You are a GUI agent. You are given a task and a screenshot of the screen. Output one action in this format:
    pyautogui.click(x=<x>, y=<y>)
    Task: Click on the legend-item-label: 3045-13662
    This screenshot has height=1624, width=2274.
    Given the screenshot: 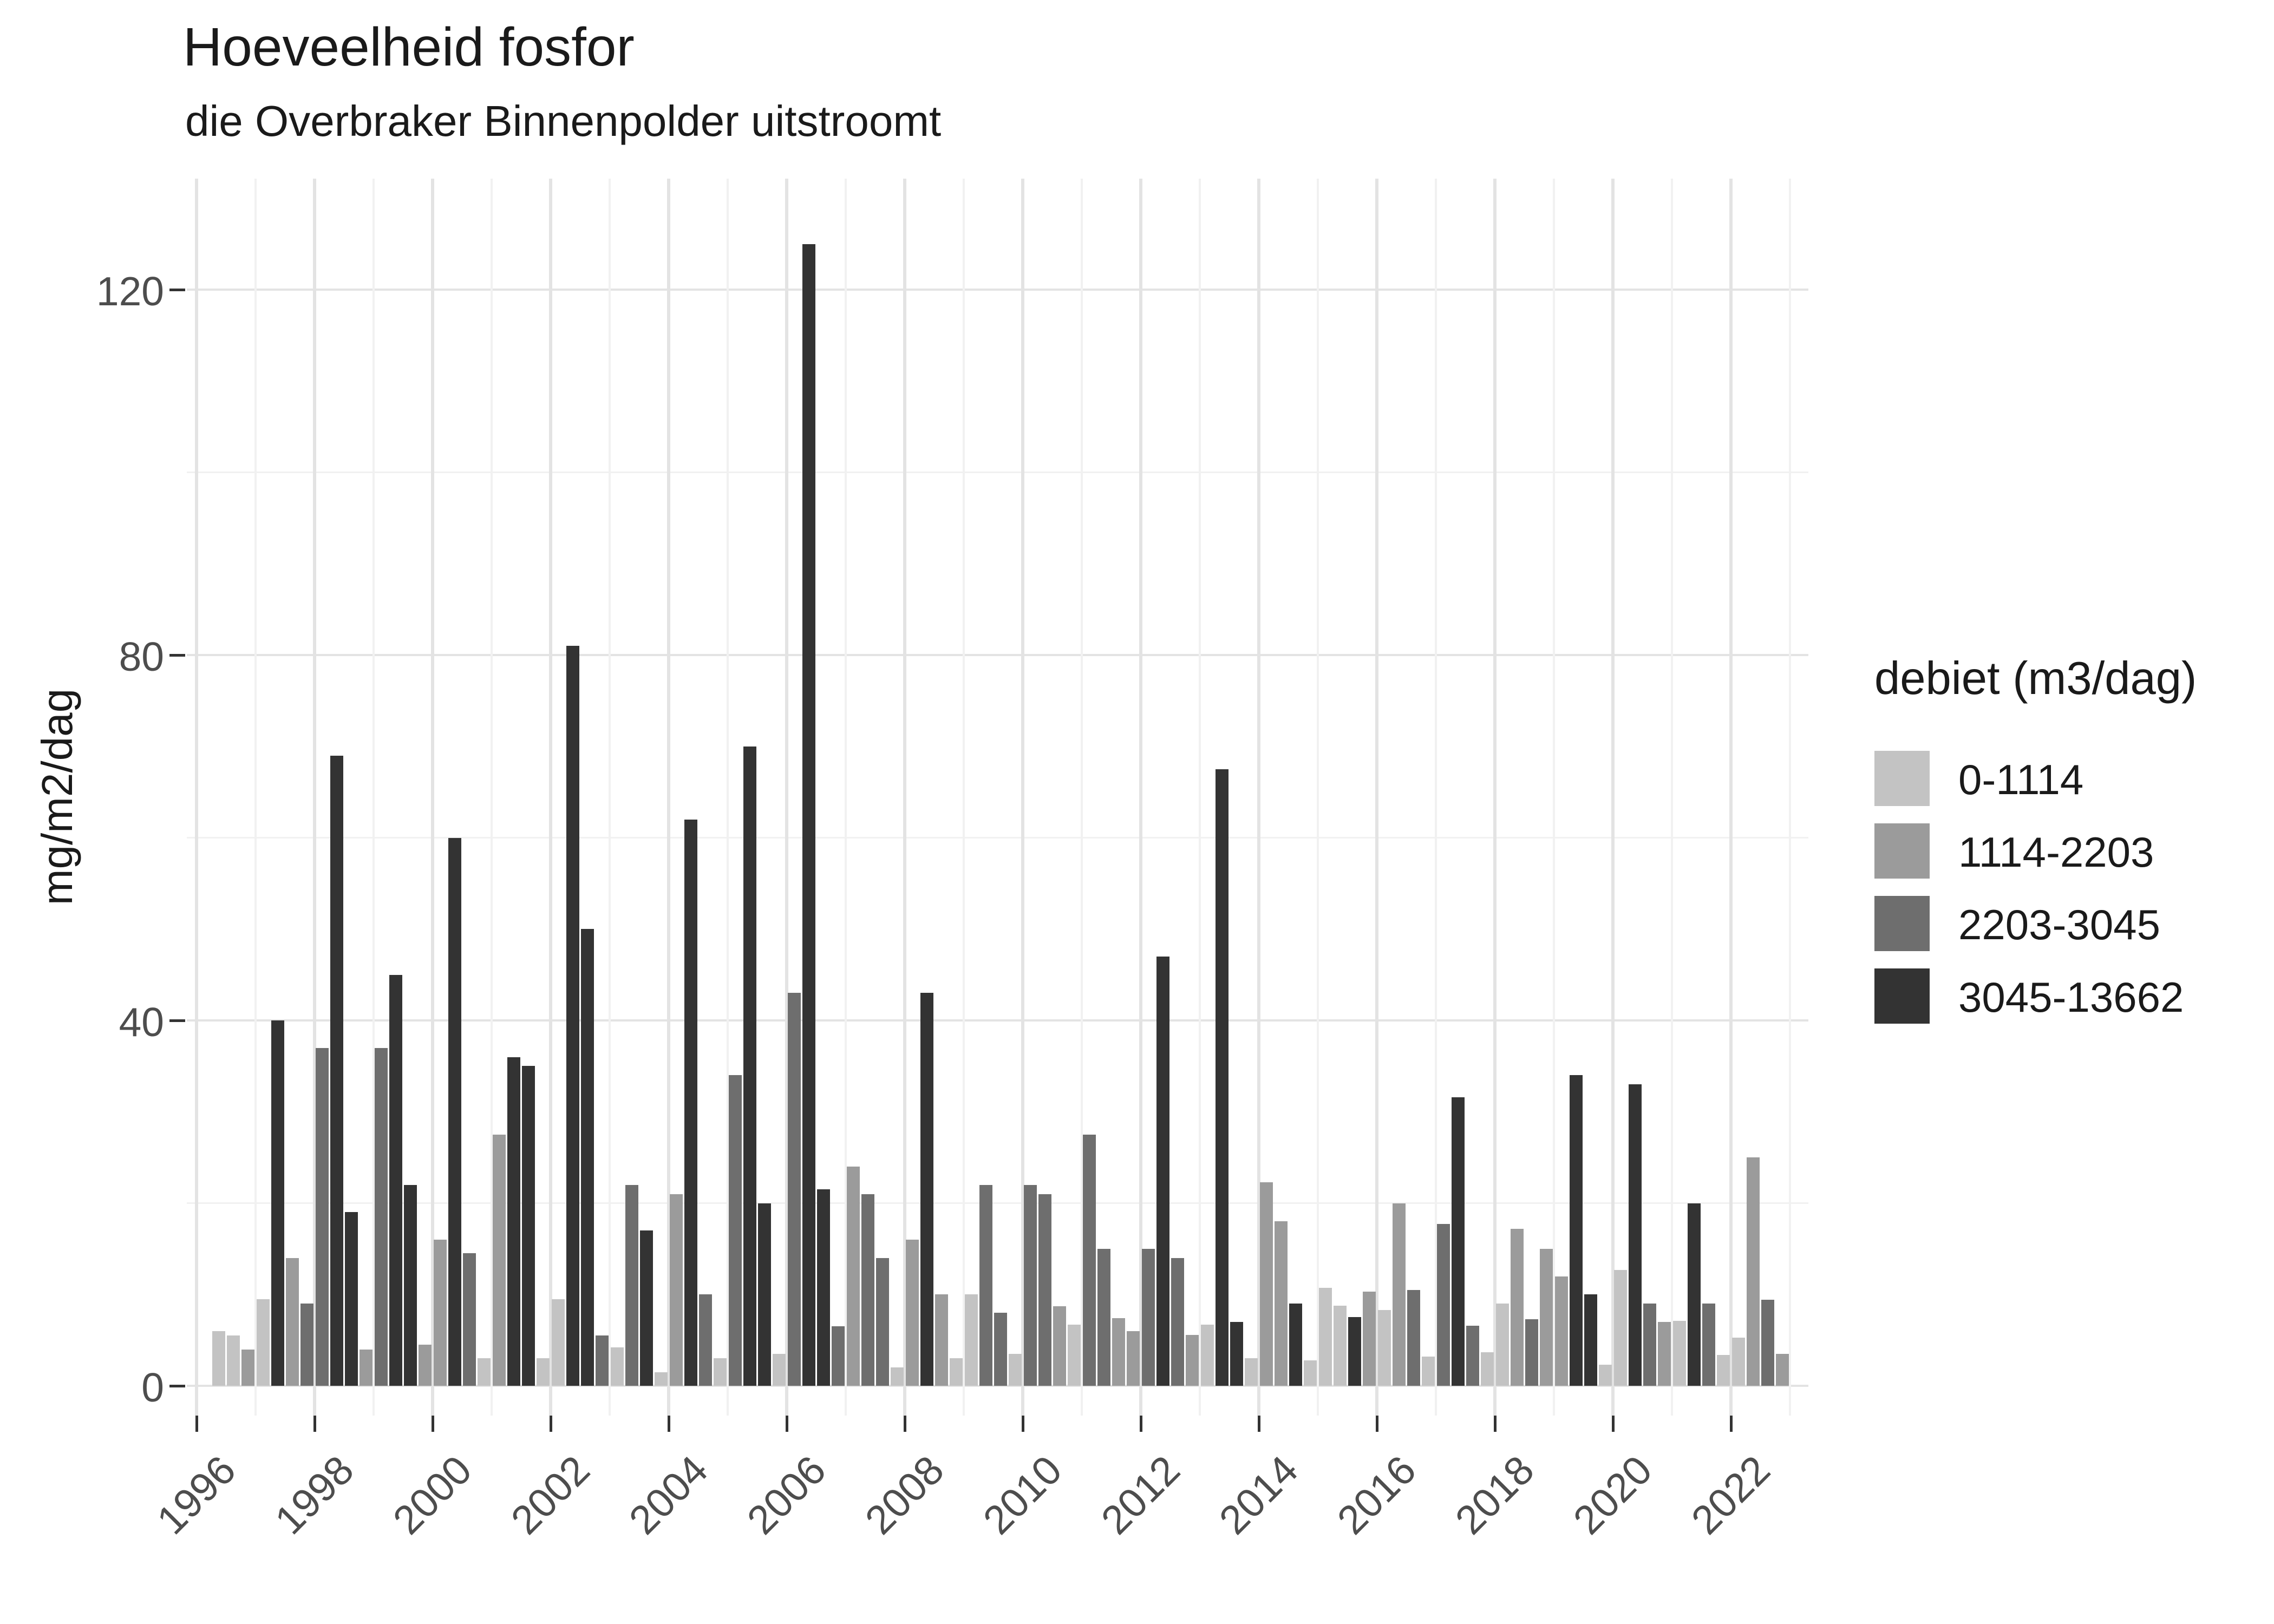 What is the action you would take?
    pyautogui.click(x=2071, y=997)
    